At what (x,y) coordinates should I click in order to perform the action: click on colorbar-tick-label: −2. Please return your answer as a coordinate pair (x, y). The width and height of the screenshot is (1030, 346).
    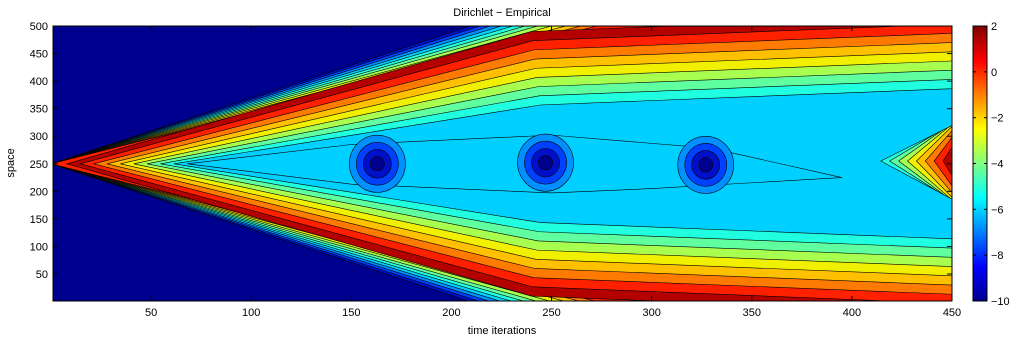
    Looking at the image, I should click on (997, 119).